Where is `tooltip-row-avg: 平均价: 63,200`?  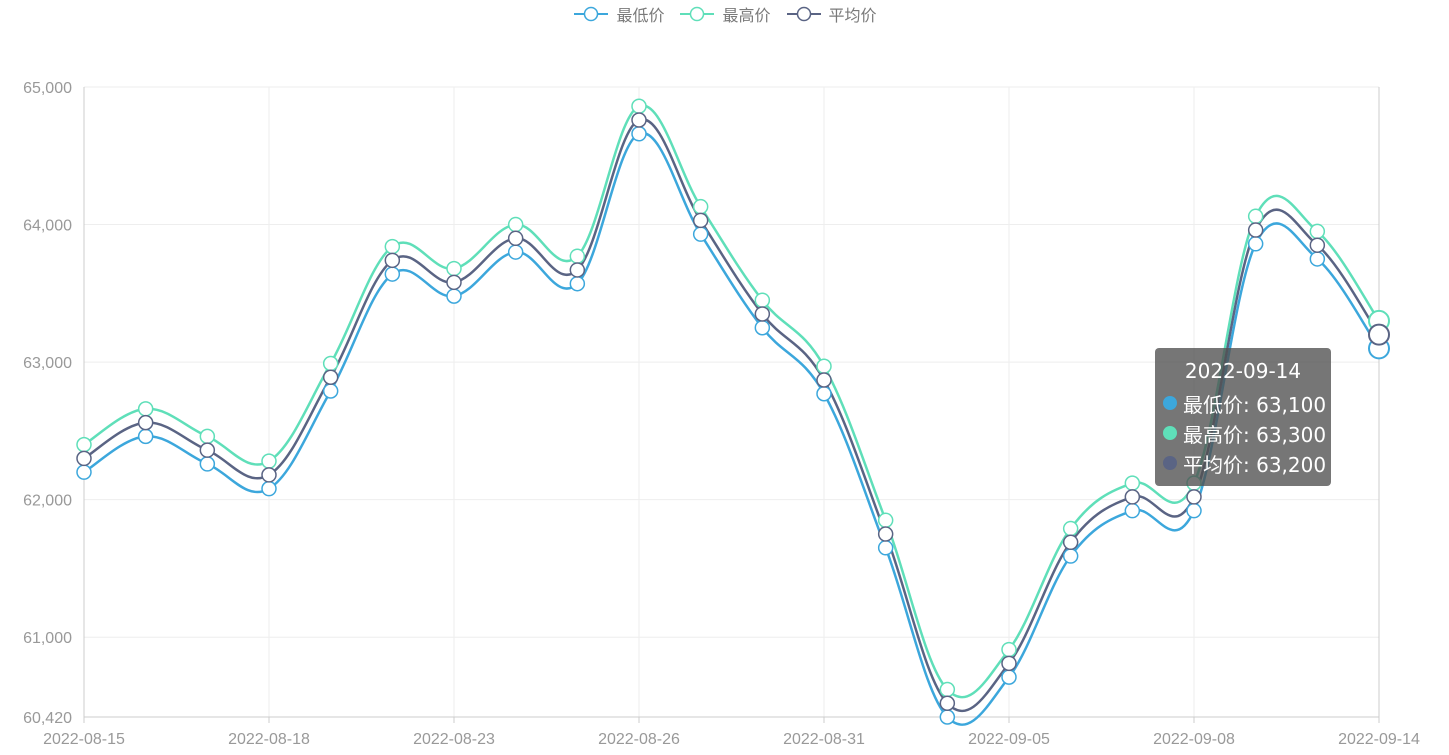 tooltip-row-avg: 平均价: 63,200 is located at coordinates (1247, 463).